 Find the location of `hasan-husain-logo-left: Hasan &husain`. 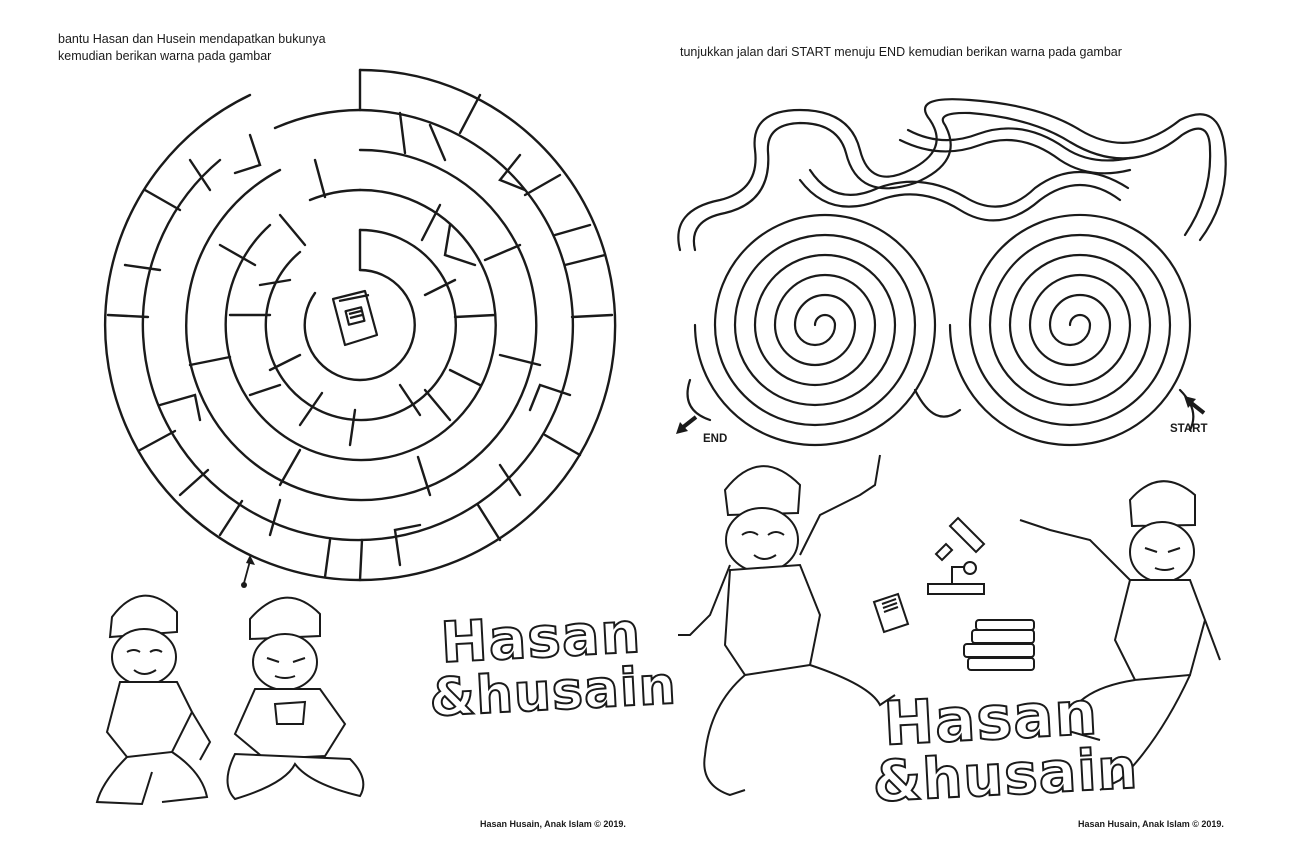

hasan-husain-logo-left: Hasan &husain is located at coordinates (553, 665).